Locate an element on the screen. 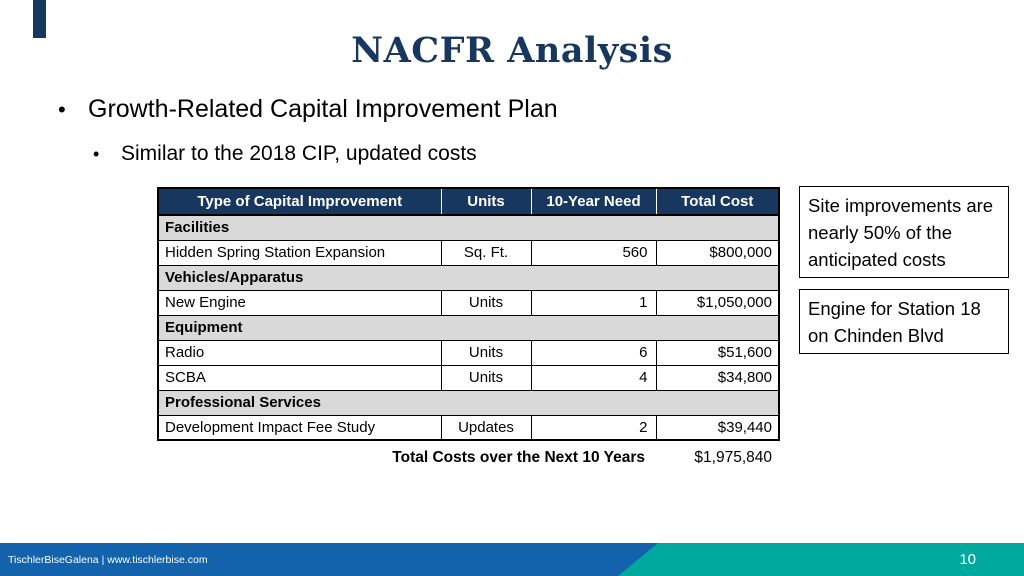  table-section-row: Equipment is located at coordinates (468, 327).